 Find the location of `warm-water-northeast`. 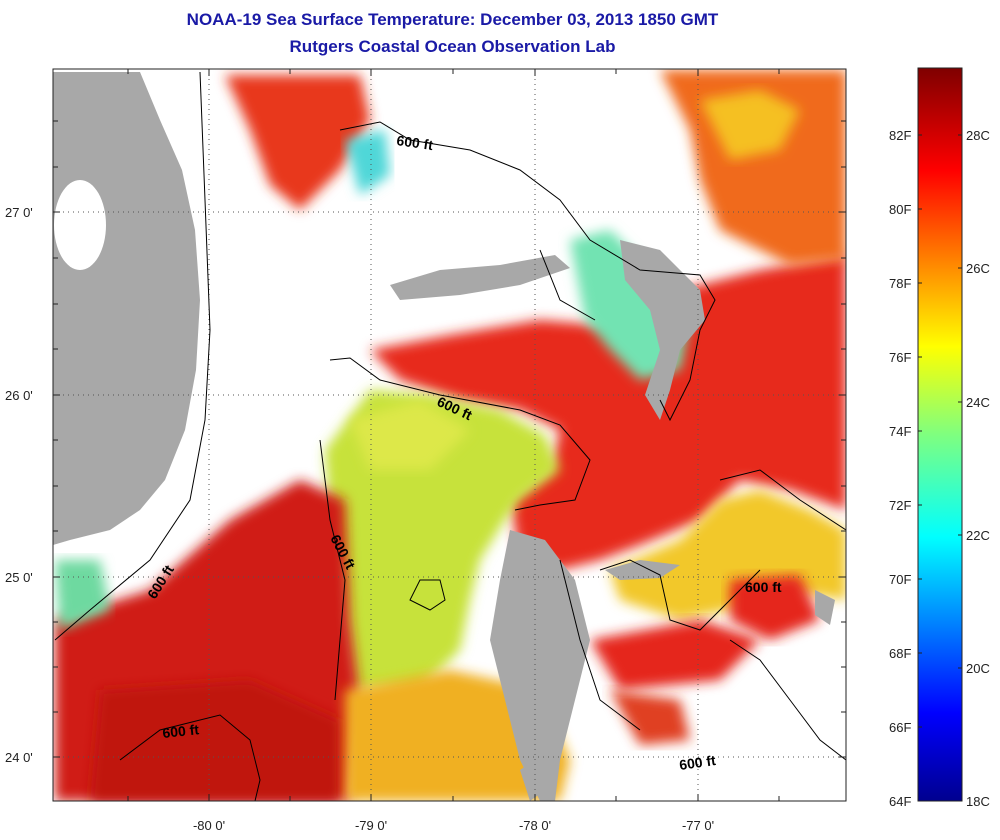

warm-water-northeast is located at coordinates (753, 167).